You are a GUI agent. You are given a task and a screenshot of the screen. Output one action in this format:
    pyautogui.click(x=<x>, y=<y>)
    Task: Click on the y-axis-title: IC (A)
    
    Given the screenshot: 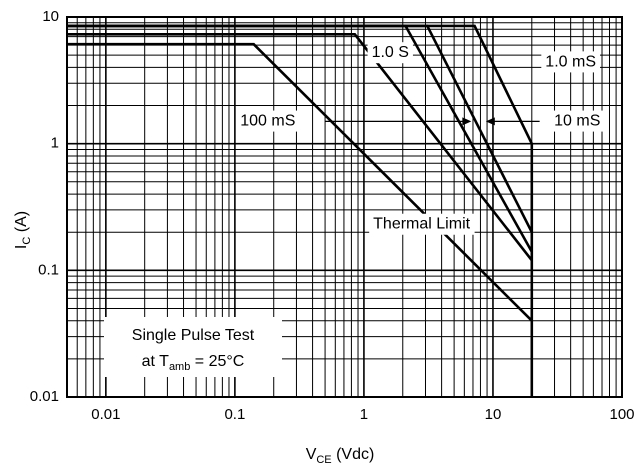 What is the action you would take?
    pyautogui.click(x=23, y=230)
    